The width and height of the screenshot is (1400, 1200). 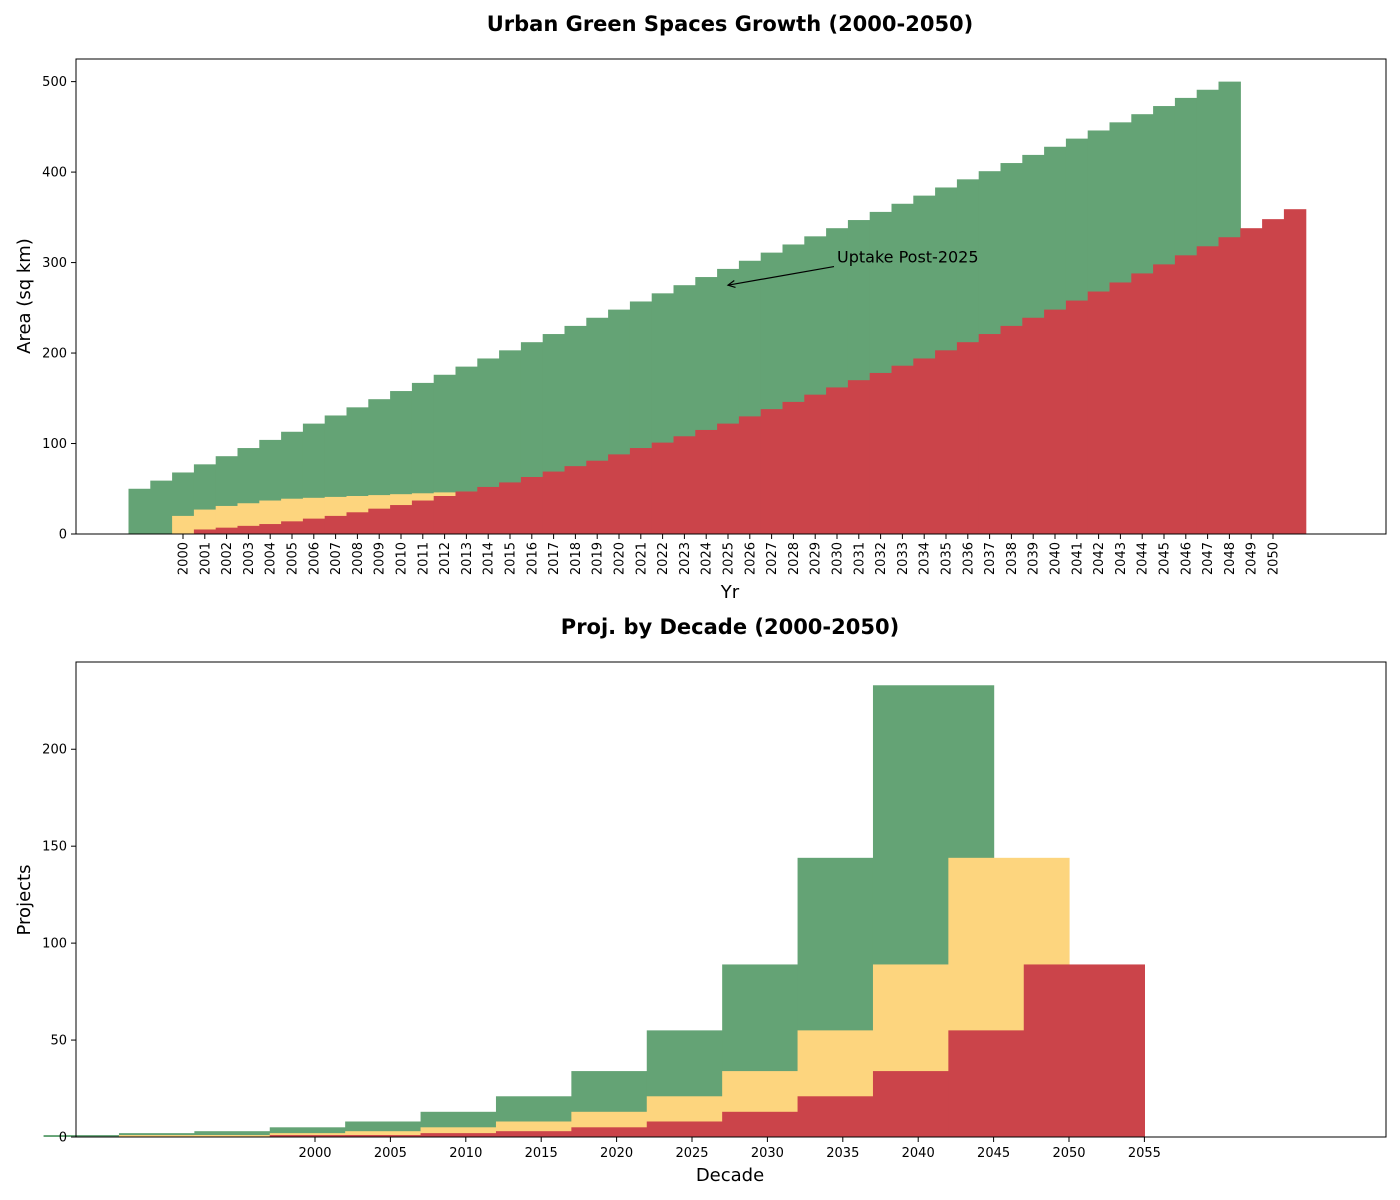 What do you see at coordinates (293, 558) in the screenshot?
I see `x-tick-label: 2005` at bounding box center [293, 558].